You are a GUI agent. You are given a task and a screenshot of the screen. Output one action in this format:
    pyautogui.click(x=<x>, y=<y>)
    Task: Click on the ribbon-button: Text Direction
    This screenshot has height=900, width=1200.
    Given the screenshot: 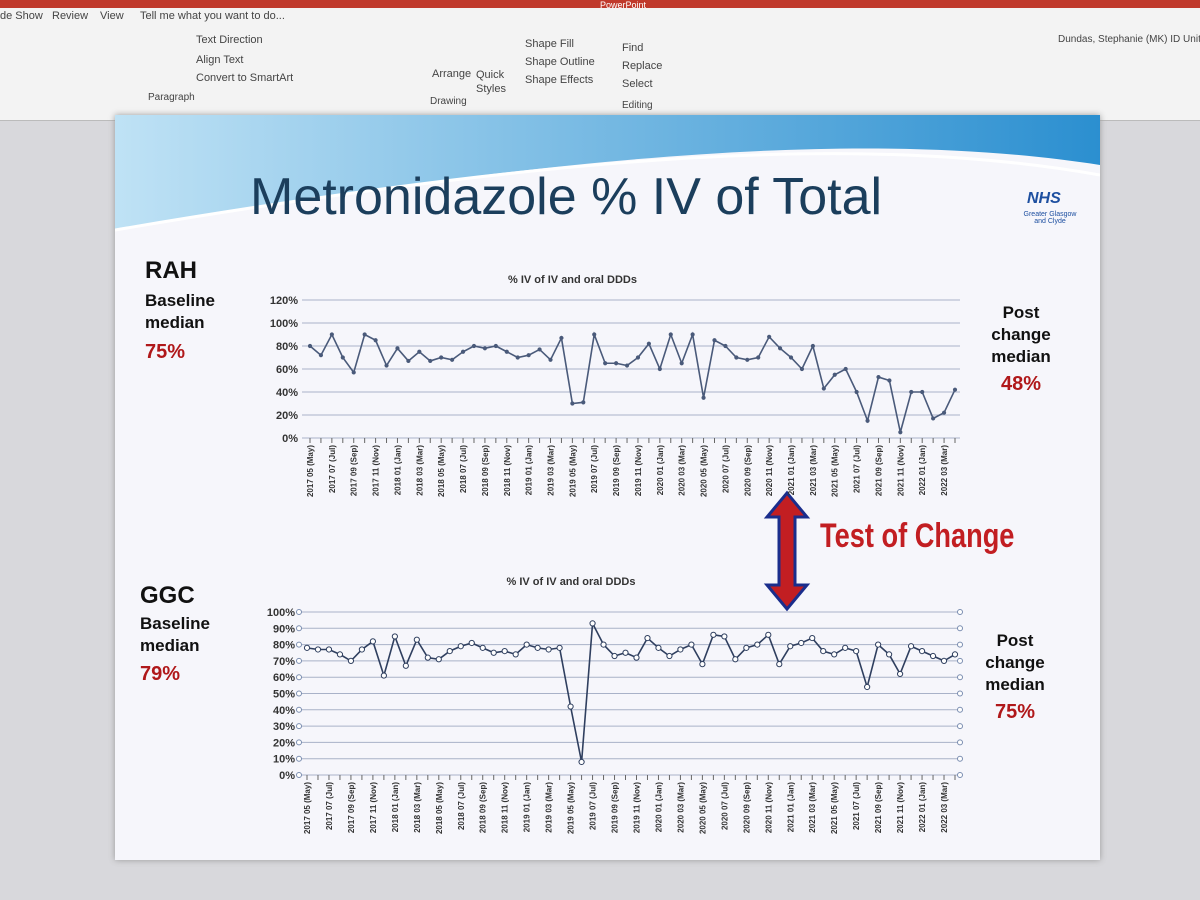 What is the action you would take?
    pyautogui.click(x=229, y=40)
    